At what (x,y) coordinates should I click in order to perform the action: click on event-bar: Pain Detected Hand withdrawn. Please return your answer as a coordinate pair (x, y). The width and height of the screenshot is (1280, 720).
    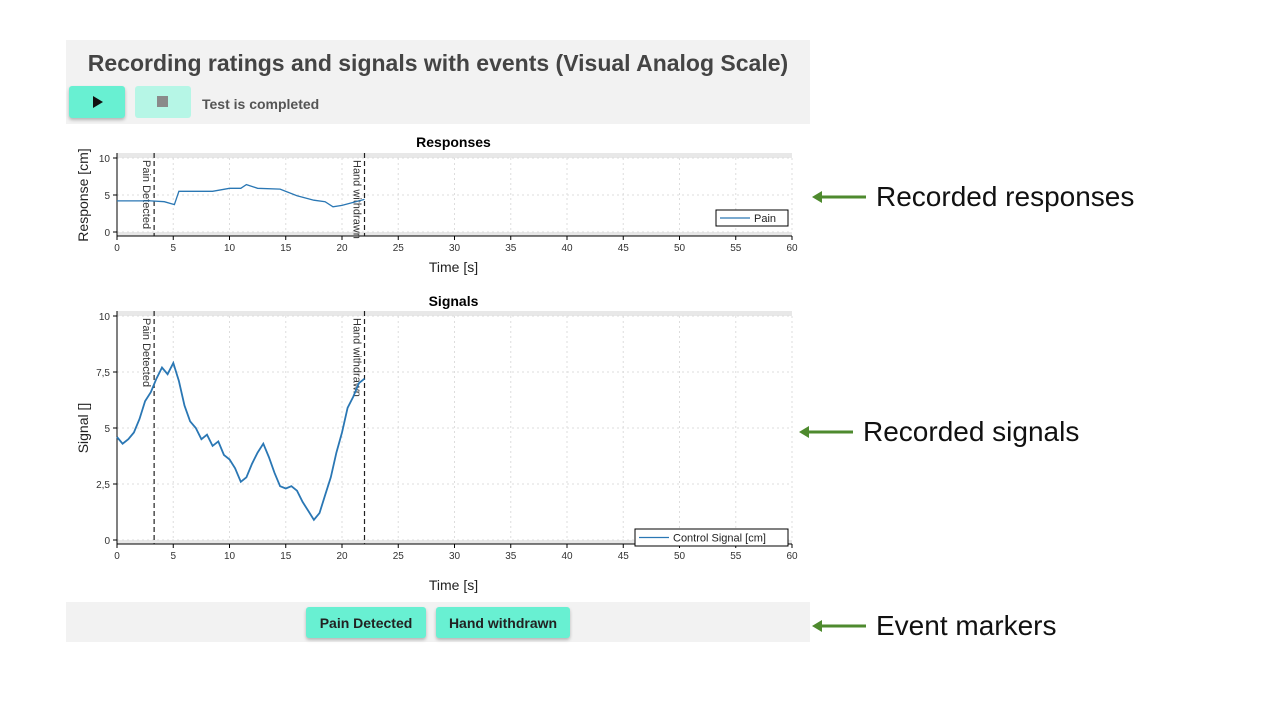
    Looking at the image, I should click on (438, 622).